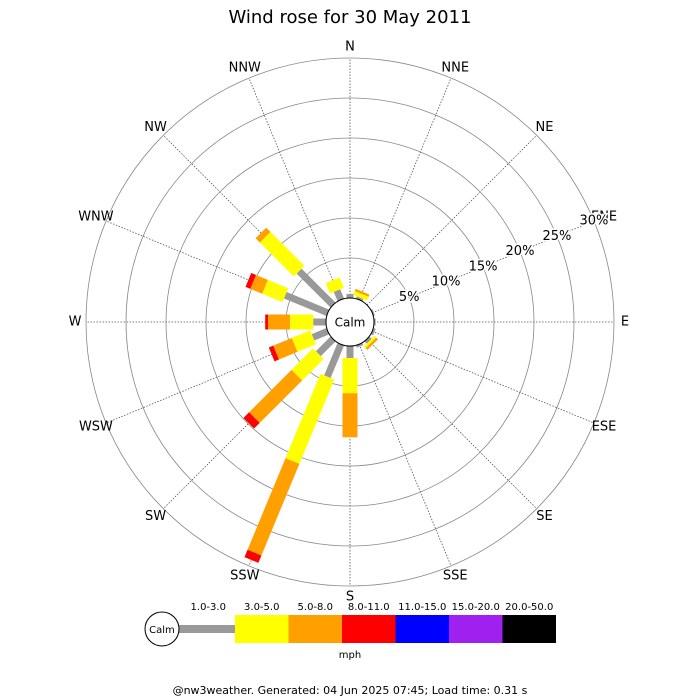  Describe the element at coordinates (455, 67) in the screenshot. I see `direction-label: NNE` at that location.